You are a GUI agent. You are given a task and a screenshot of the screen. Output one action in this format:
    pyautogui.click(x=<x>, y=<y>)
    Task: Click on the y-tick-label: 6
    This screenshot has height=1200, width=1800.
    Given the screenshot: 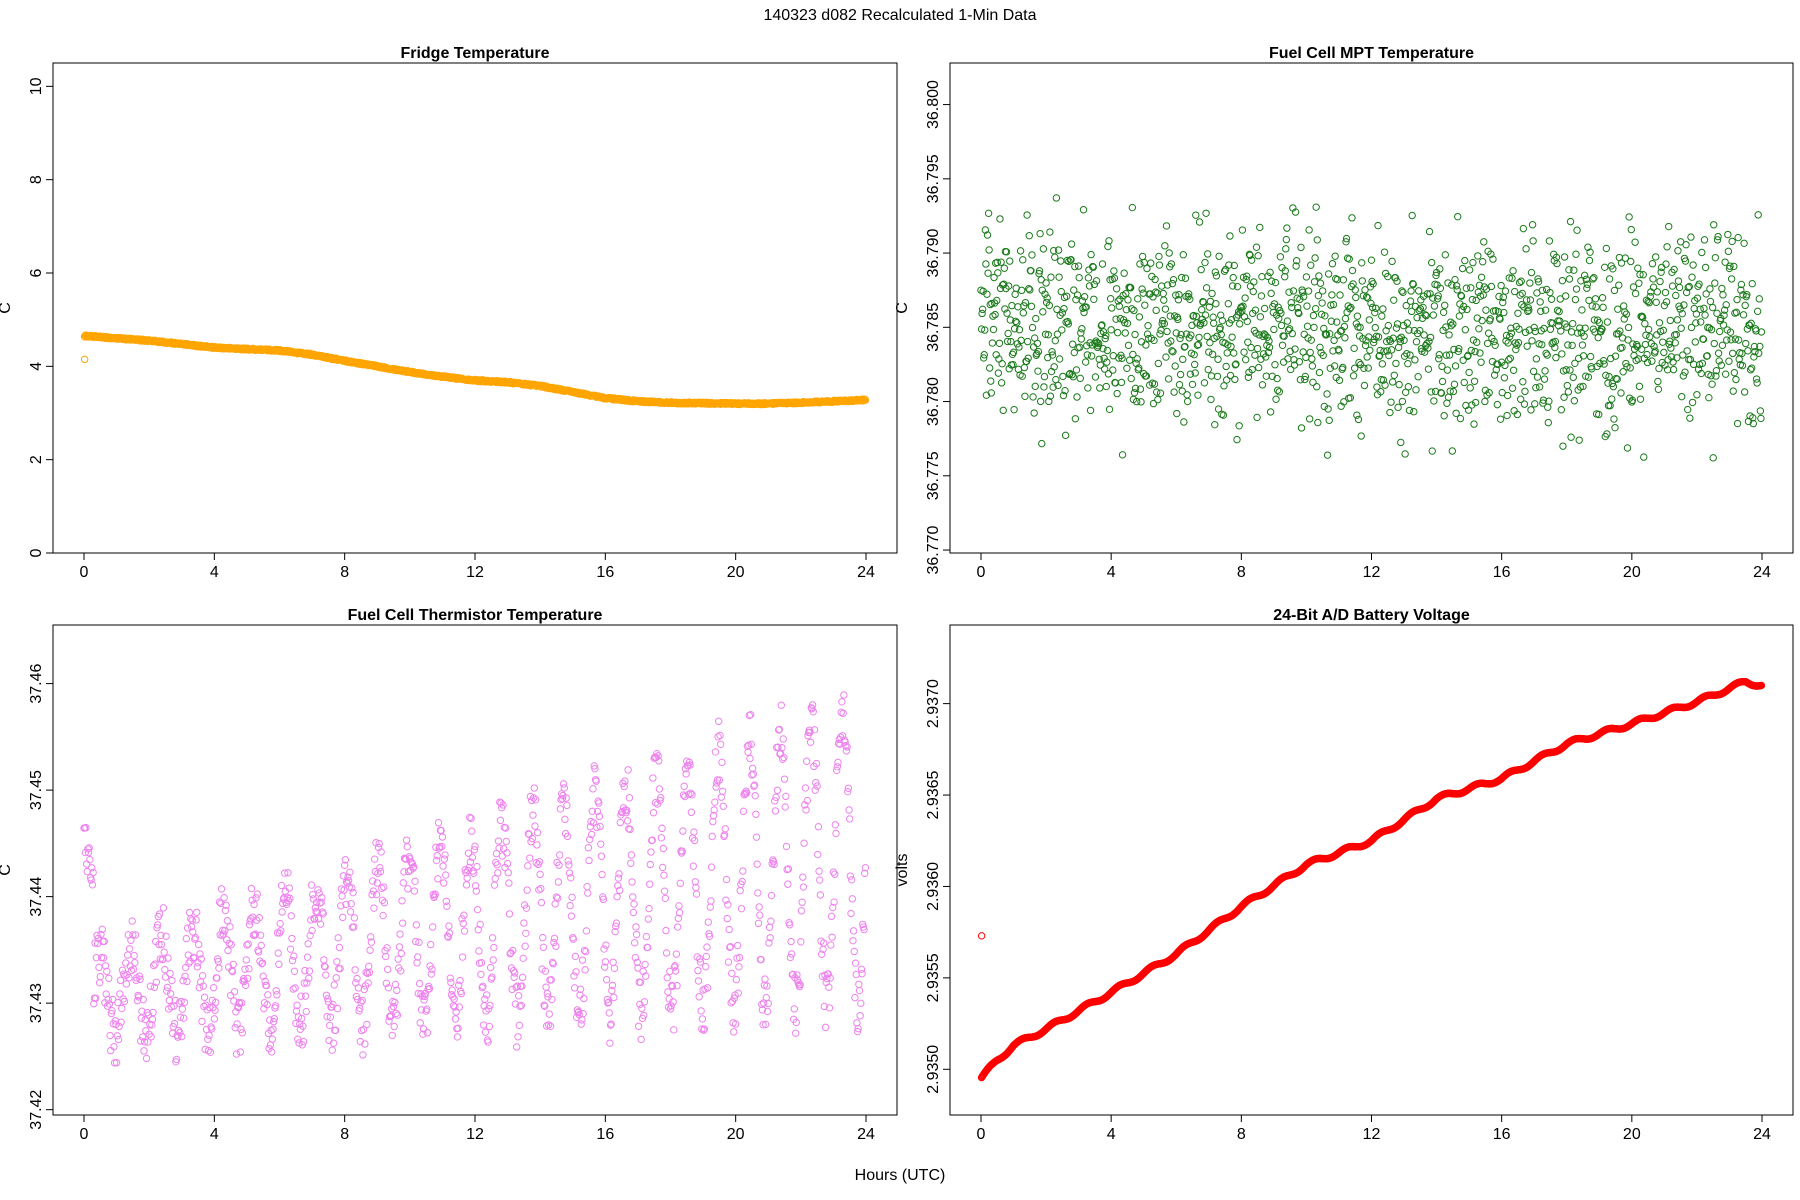 What is the action you would take?
    pyautogui.click(x=36, y=272)
    